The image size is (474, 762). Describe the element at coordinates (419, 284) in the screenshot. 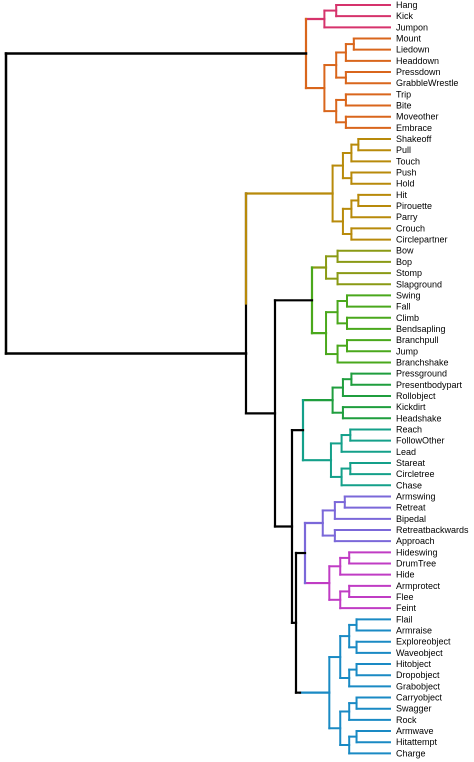

I see `leaf-label: Slapground` at that location.